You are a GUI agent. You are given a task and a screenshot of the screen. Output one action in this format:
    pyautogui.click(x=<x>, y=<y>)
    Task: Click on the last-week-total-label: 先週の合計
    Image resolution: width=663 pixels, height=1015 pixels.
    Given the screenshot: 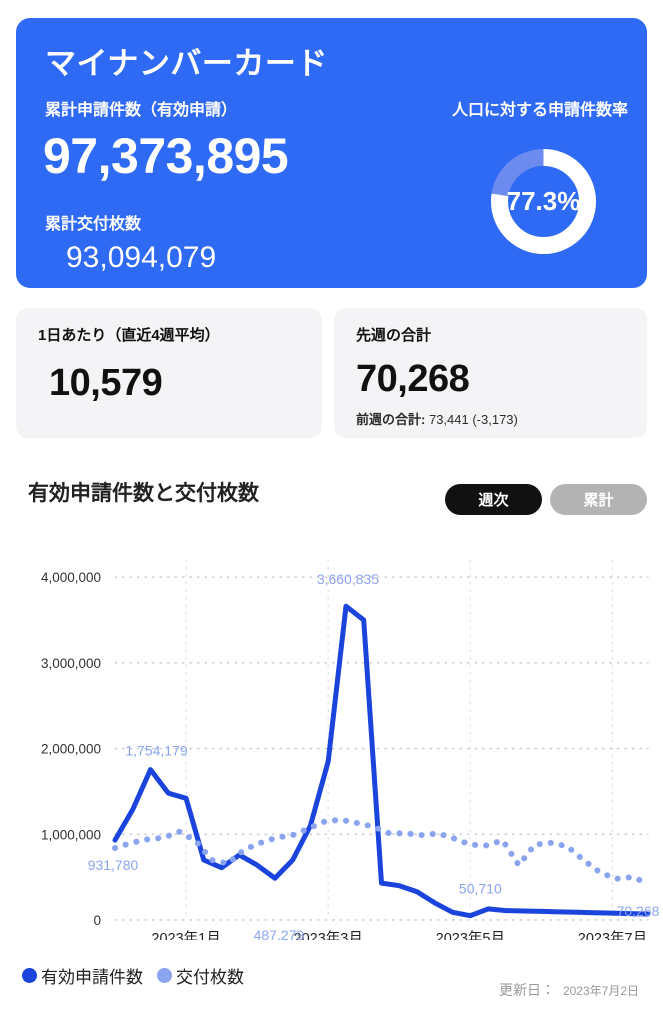 What is the action you would take?
    pyautogui.click(x=394, y=335)
    